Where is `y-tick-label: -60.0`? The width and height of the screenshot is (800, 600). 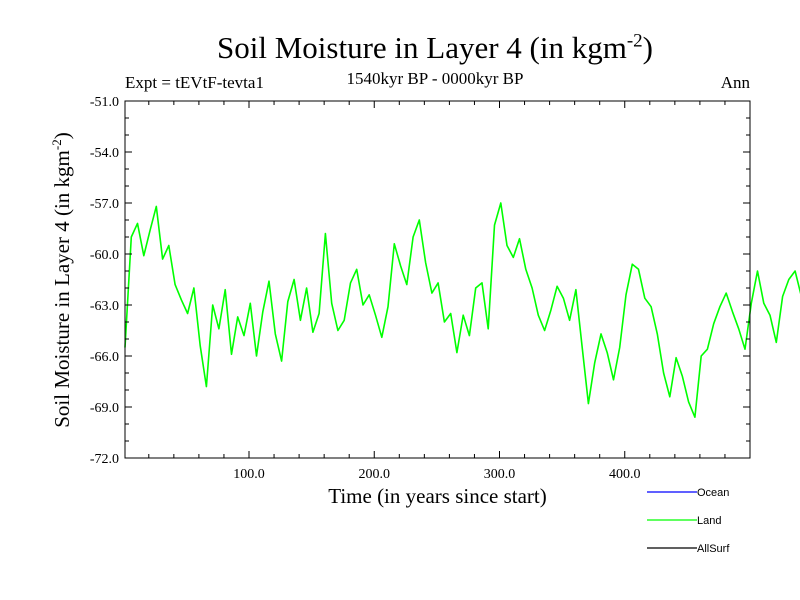 y-tick-label: -60.0 is located at coordinates (104, 255).